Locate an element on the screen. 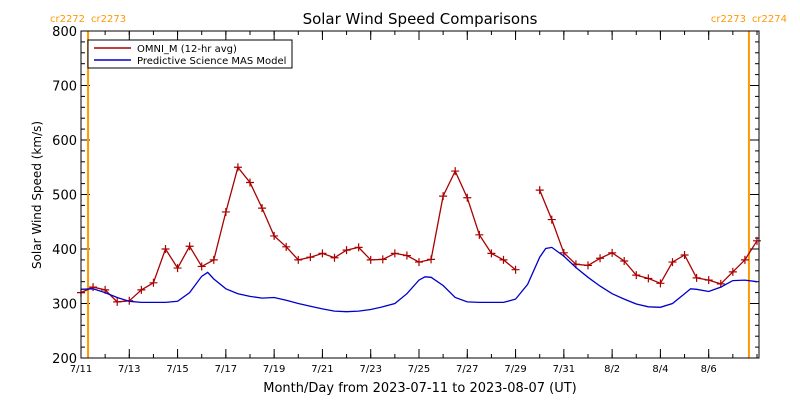  y-tick-label: 500 is located at coordinates (64, 196).